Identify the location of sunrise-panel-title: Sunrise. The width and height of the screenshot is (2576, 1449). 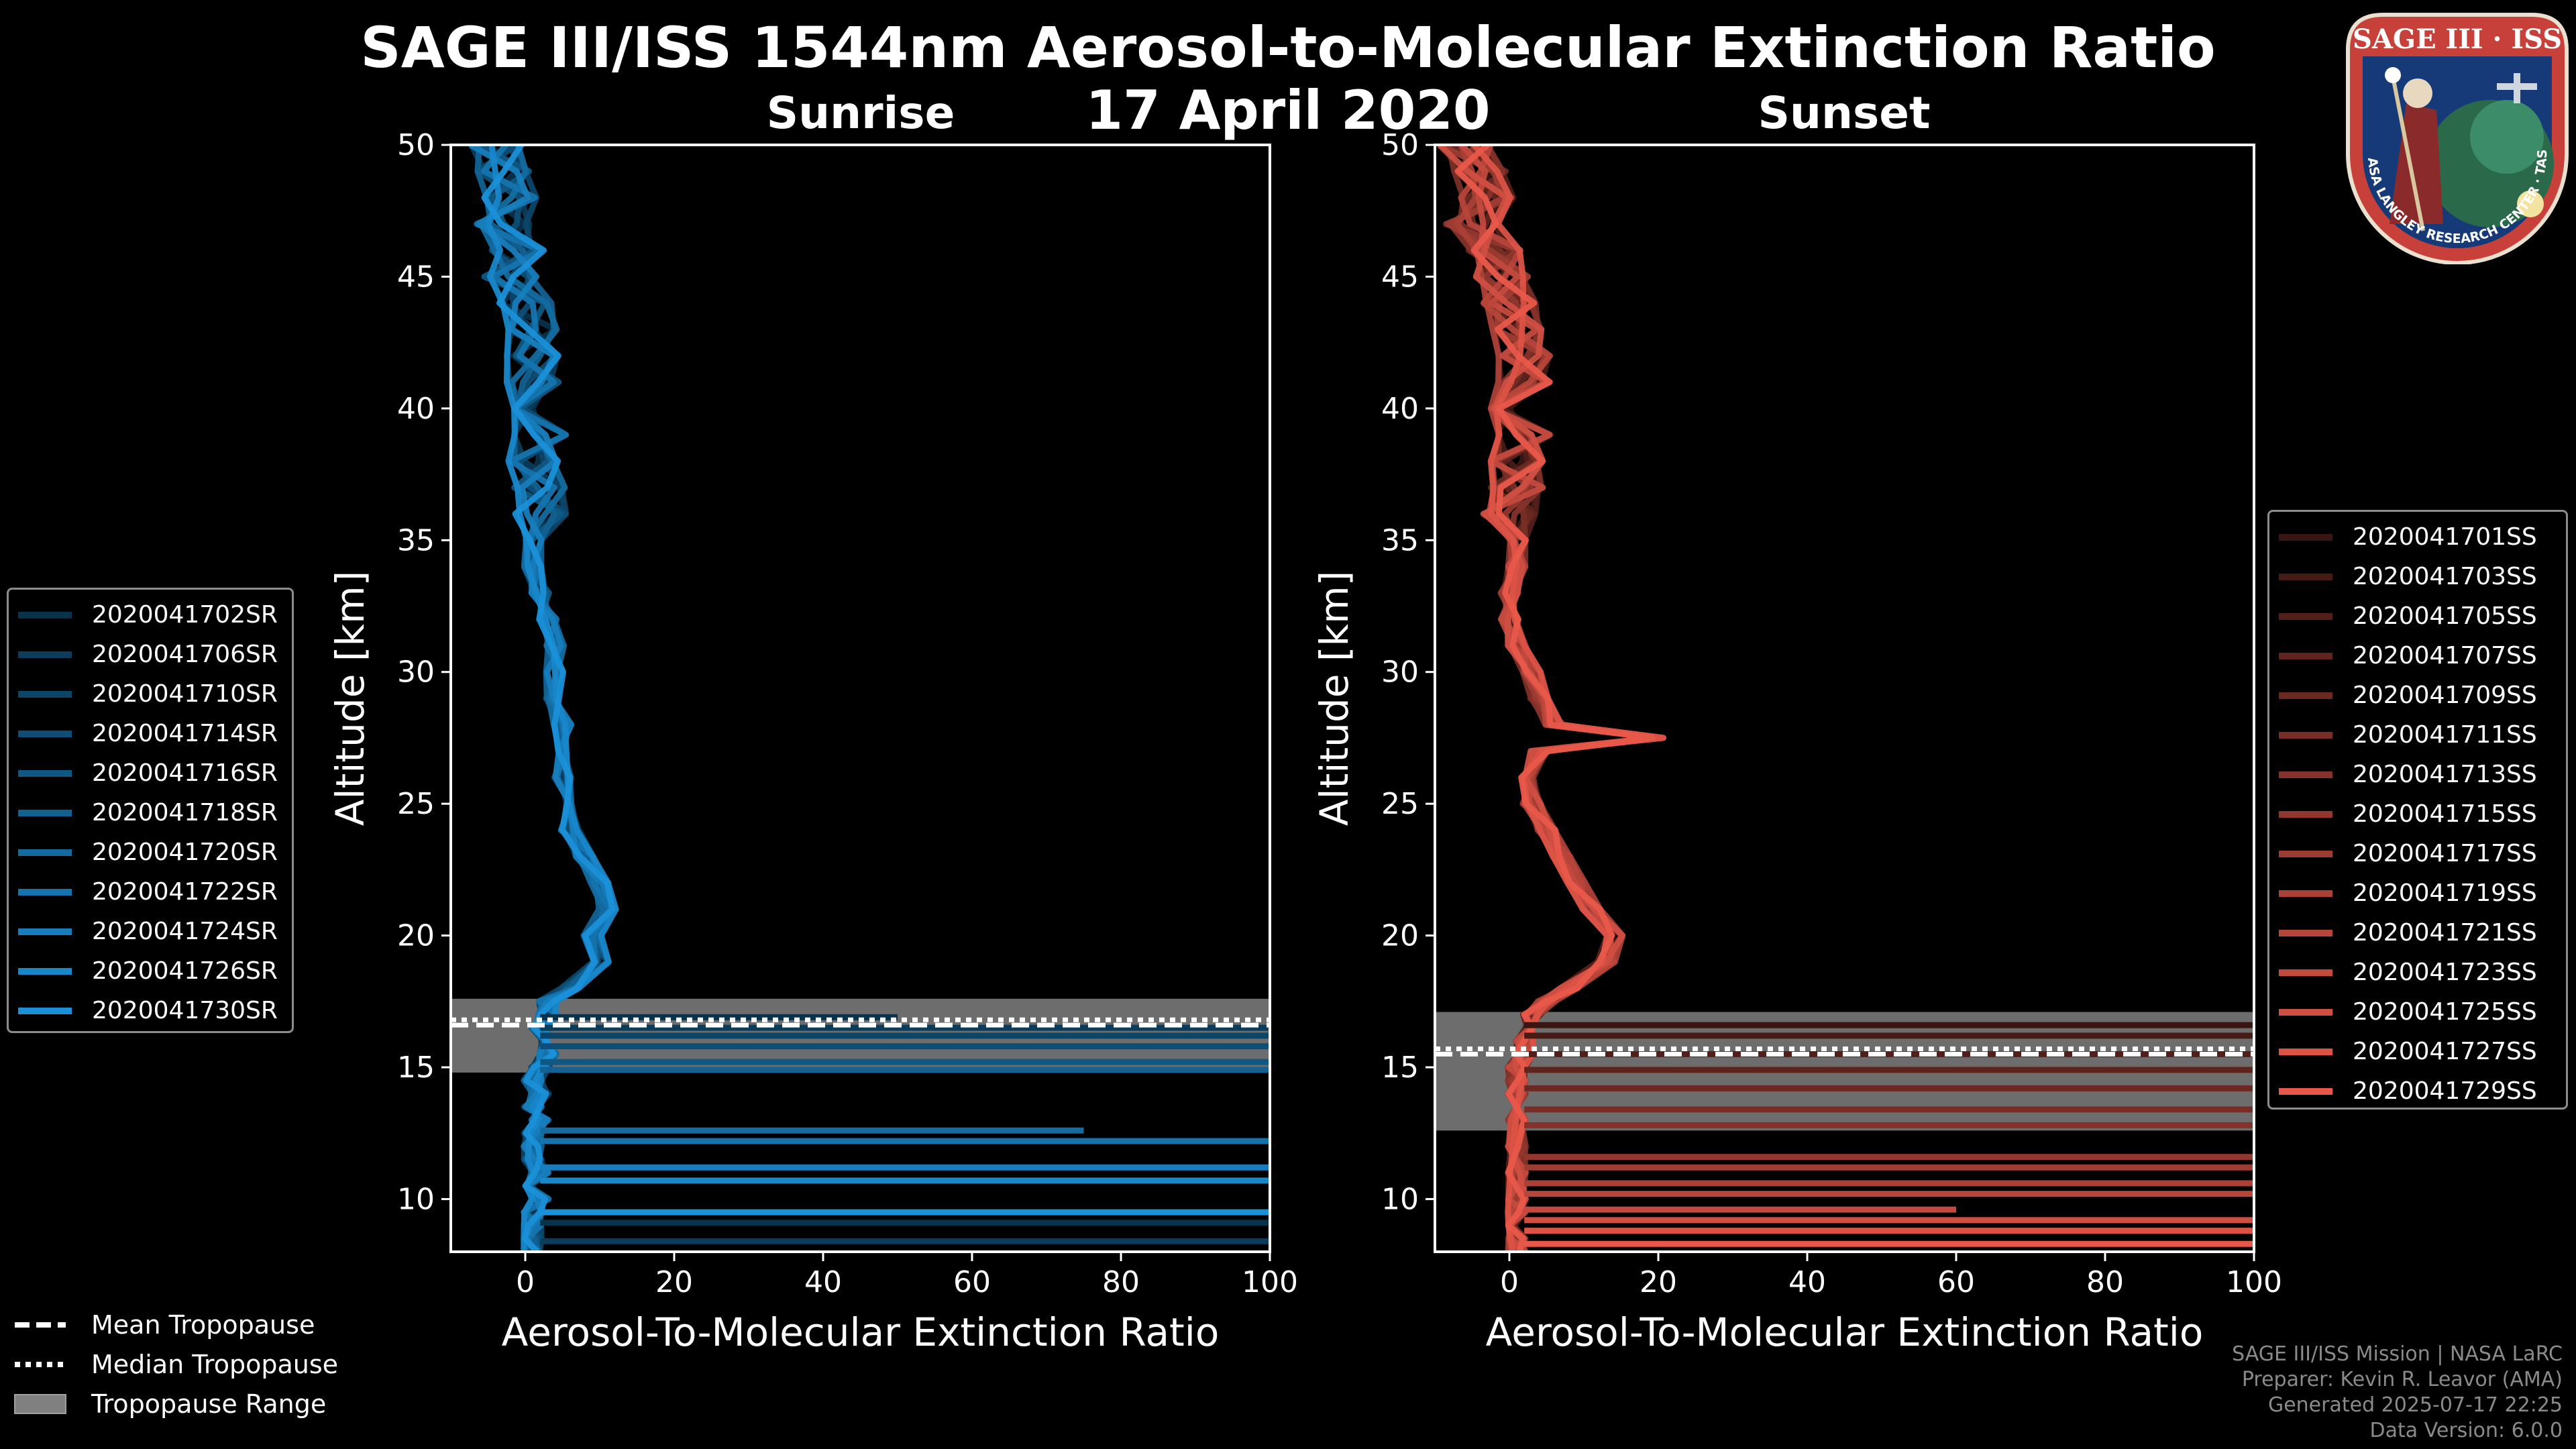
(860, 113).